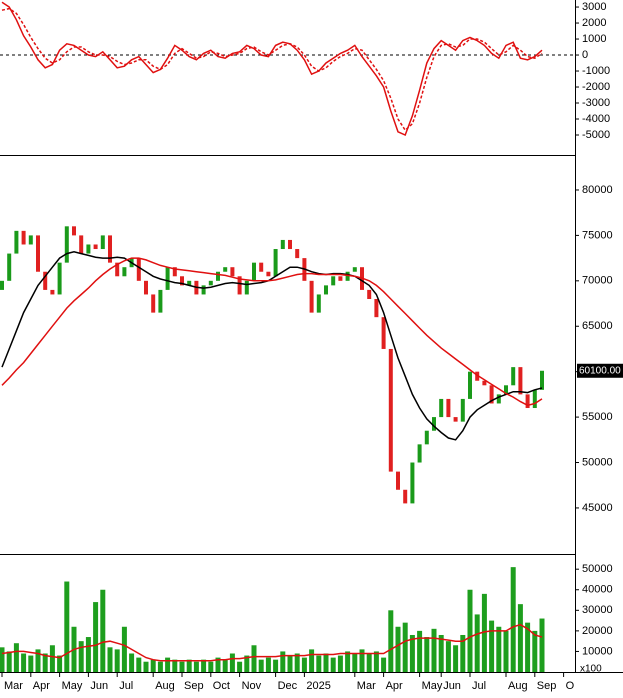  What do you see at coordinates (597, 651) in the screenshot?
I see `y-tick-label: 10000` at bounding box center [597, 651].